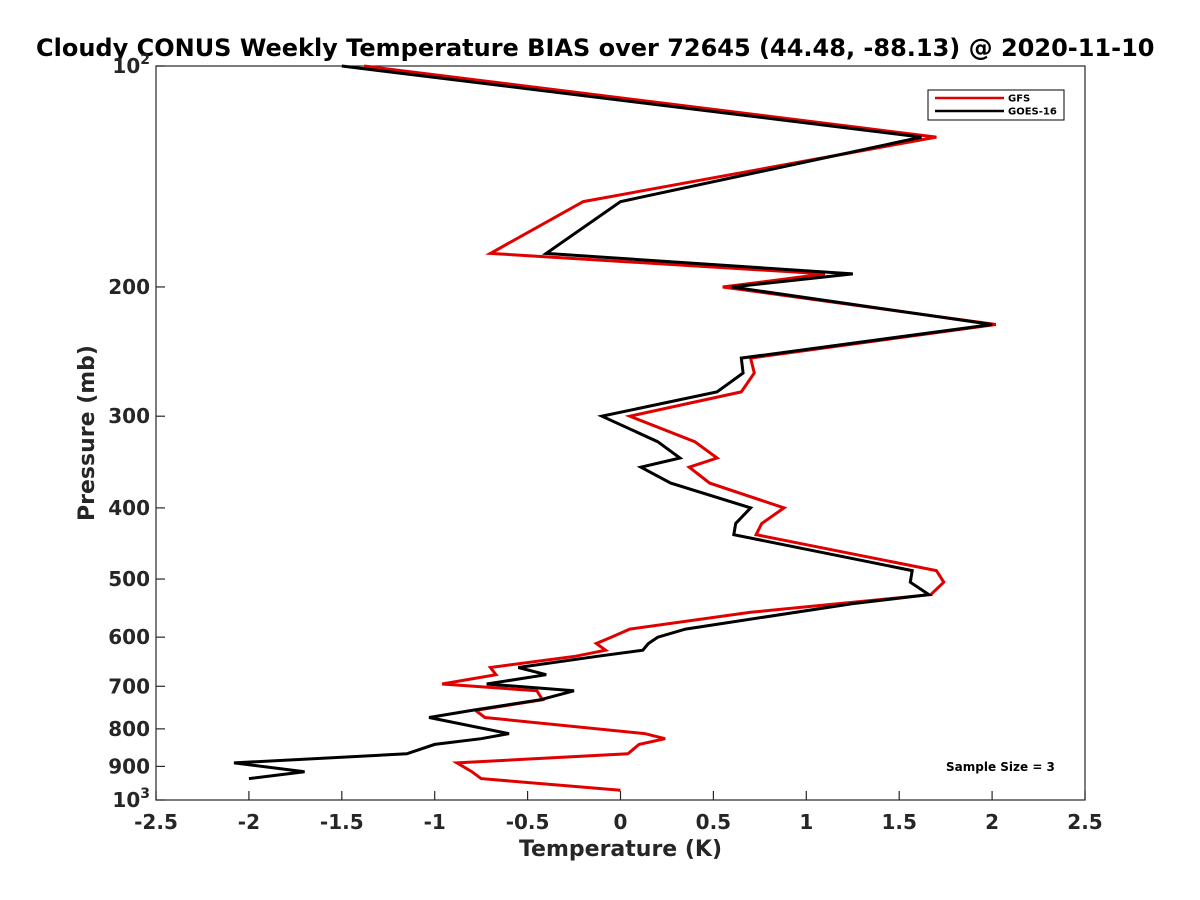 Image resolution: width=1200 pixels, height=900 pixels. I want to click on x-tick-label: -2.5, so click(156, 822).